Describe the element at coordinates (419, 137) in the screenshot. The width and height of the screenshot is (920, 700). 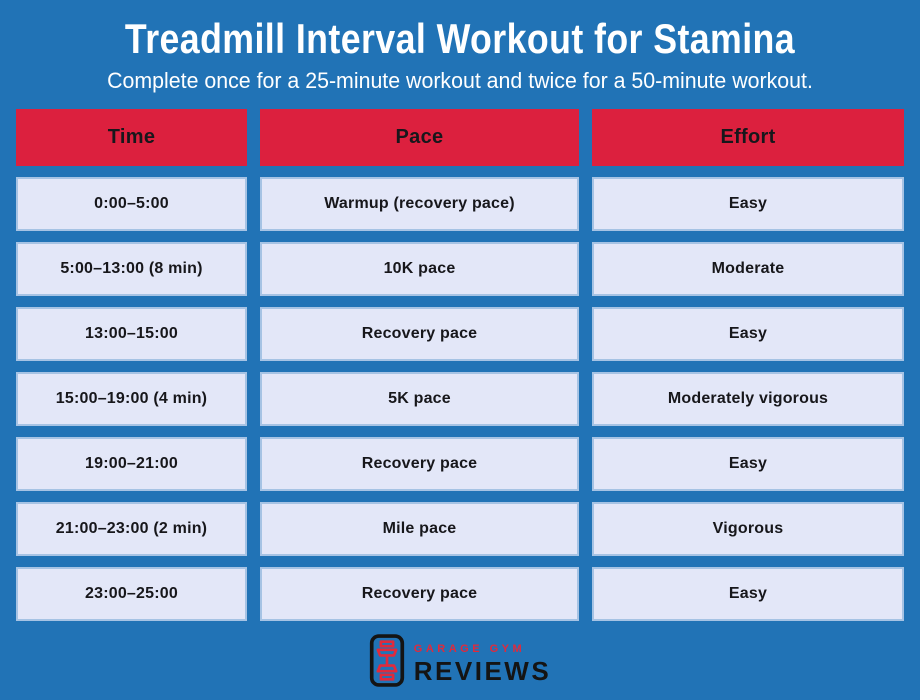
I see `column-header-pace: Pace` at that location.